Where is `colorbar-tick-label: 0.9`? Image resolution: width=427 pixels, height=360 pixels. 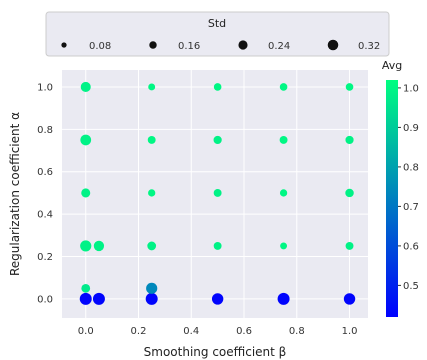 colorbar-tick-label: 0.9 is located at coordinates (411, 128).